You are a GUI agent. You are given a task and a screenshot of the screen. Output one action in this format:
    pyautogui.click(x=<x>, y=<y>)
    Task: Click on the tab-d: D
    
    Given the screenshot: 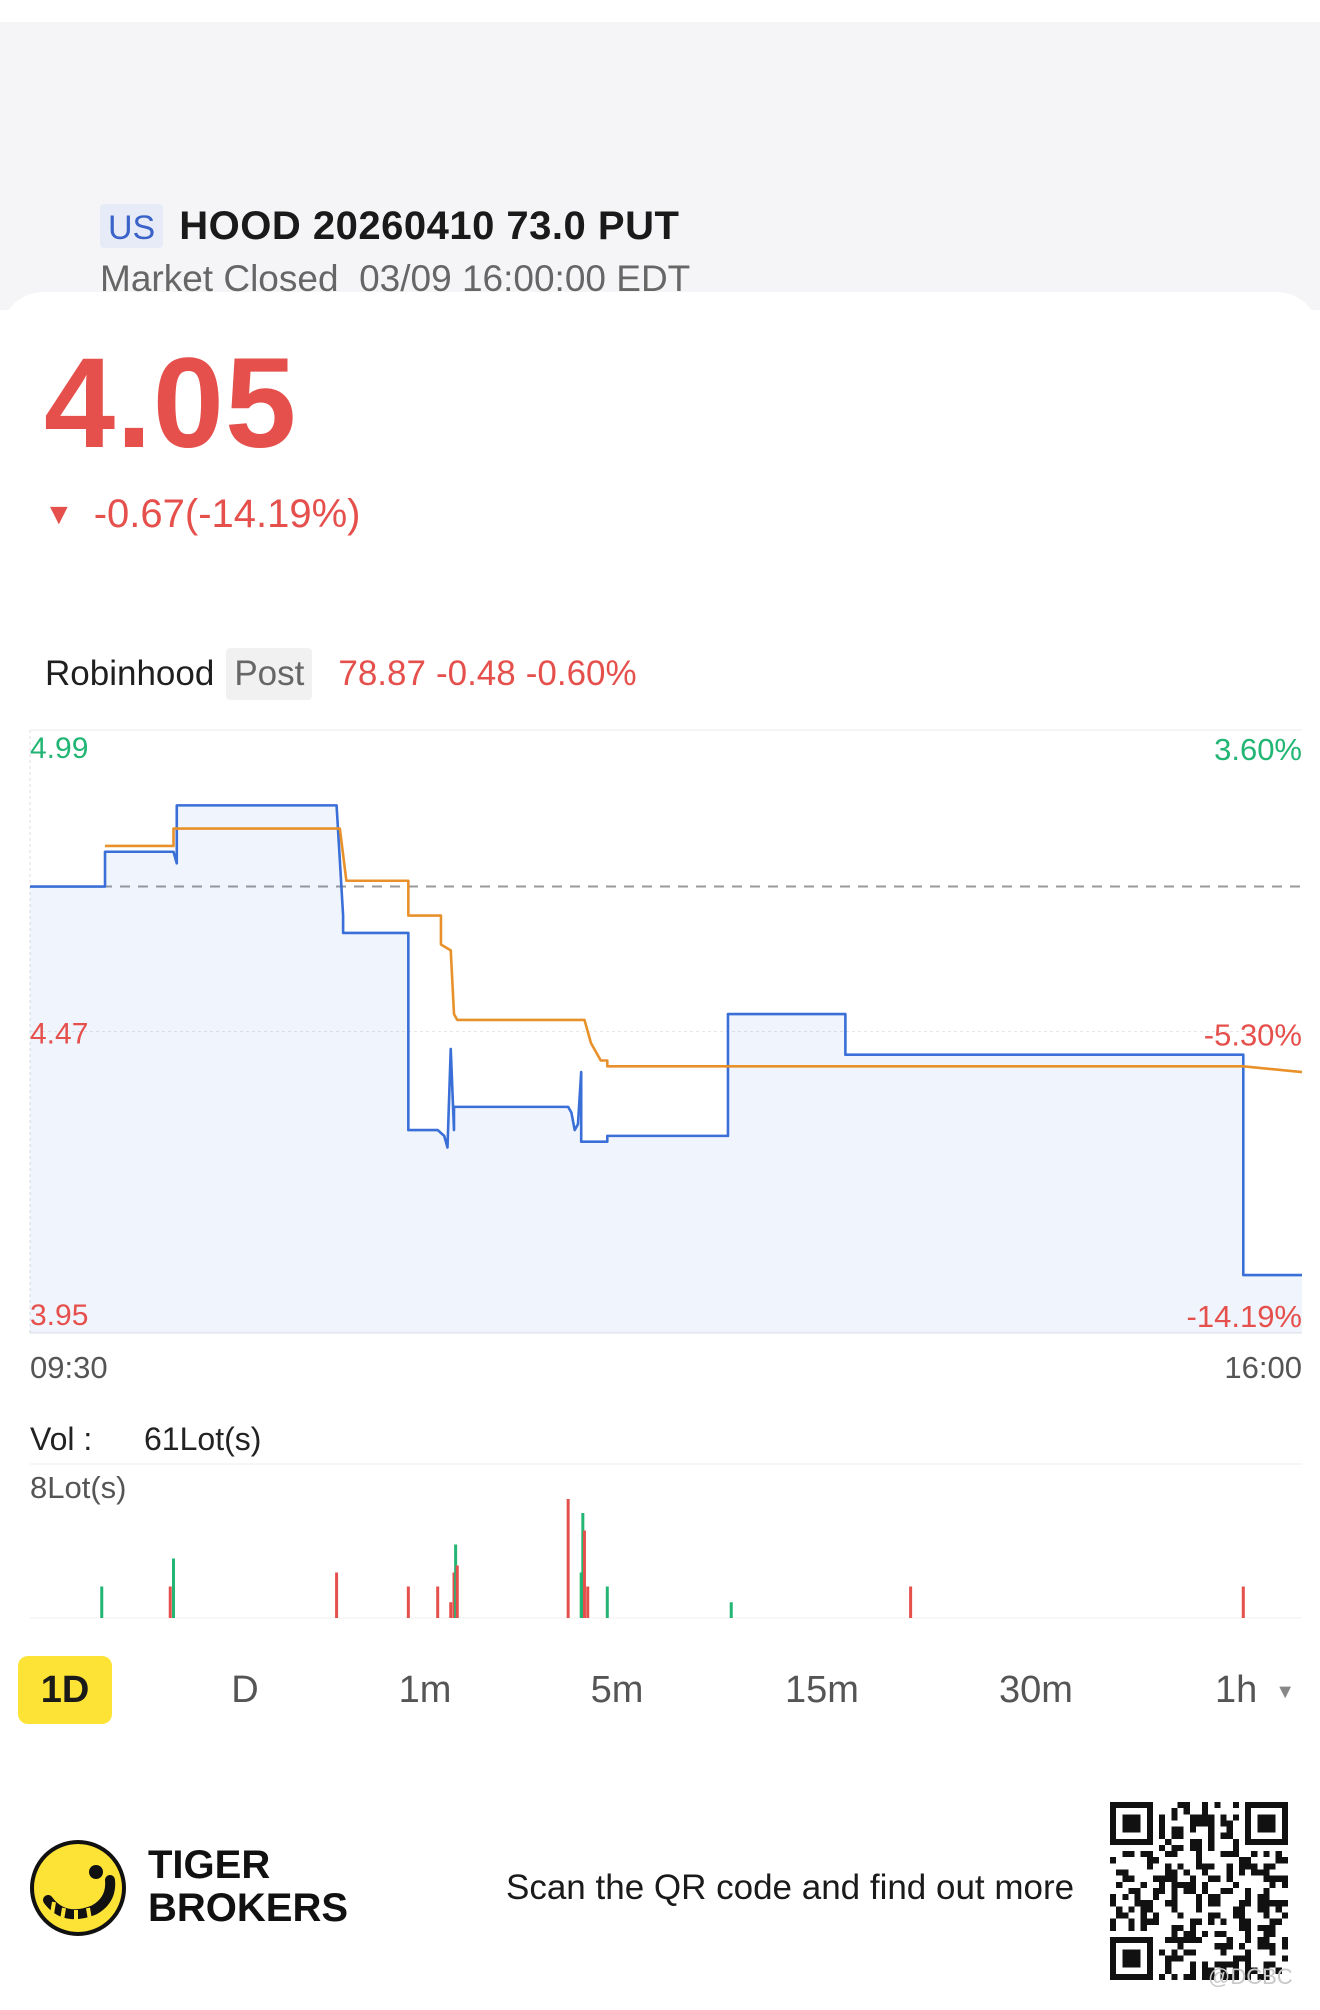 What is the action you would take?
    pyautogui.click(x=245, y=1690)
    